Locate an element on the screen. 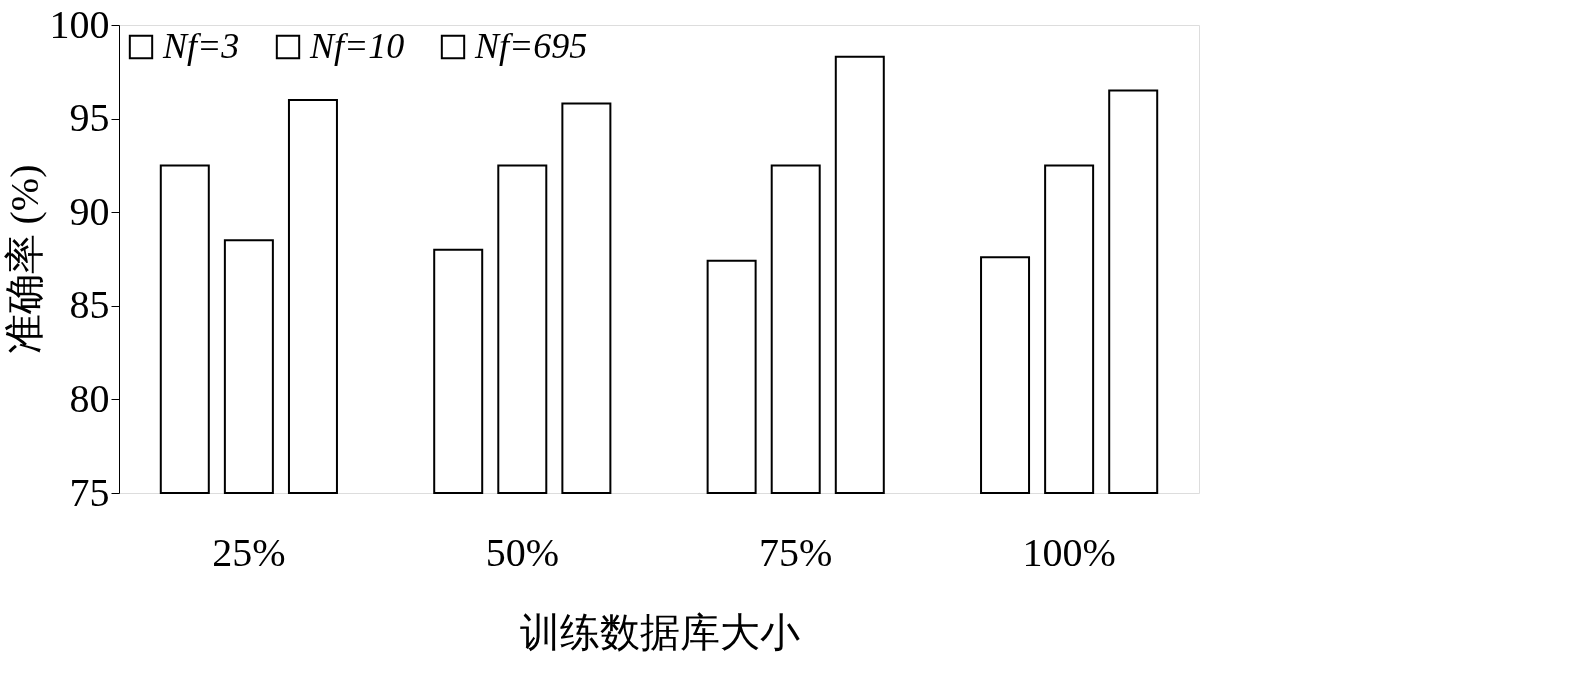 Image resolution: width=1575 pixels, height=691 pixels. y-tick-label: 80 is located at coordinates (89, 398).